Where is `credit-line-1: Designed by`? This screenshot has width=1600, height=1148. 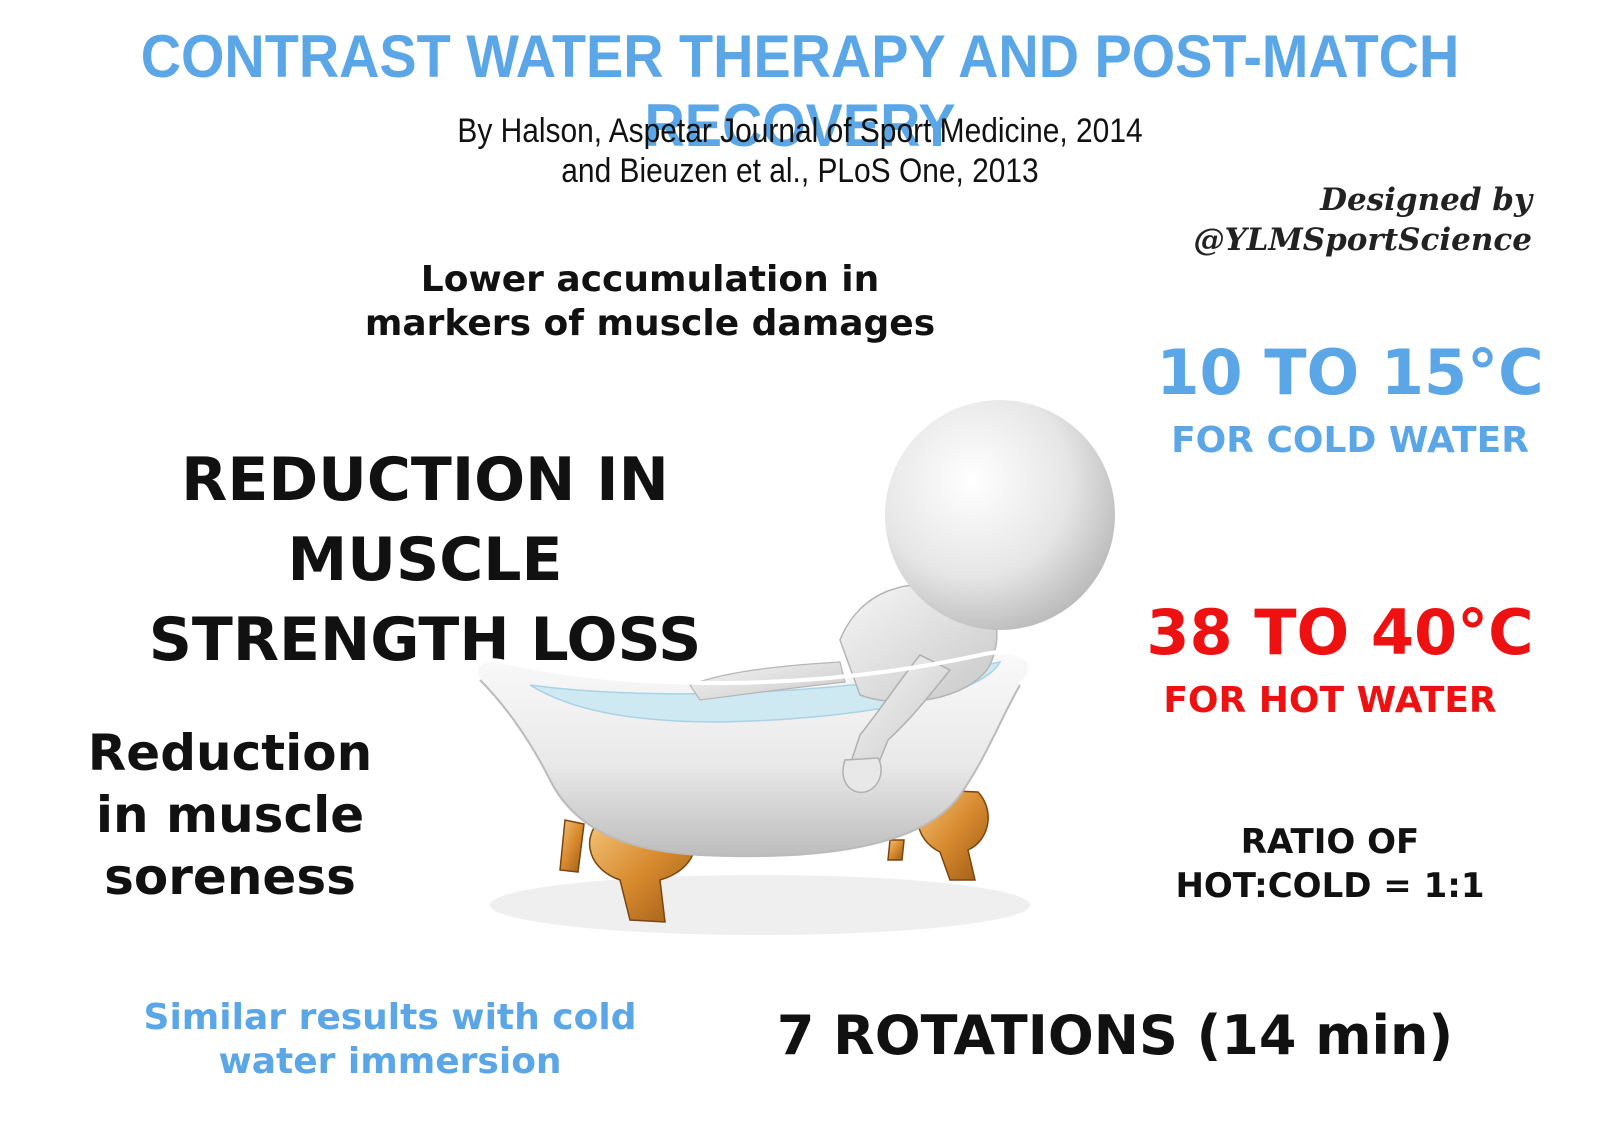 credit-line-1: Designed by is located at coordinates (1426, 200).